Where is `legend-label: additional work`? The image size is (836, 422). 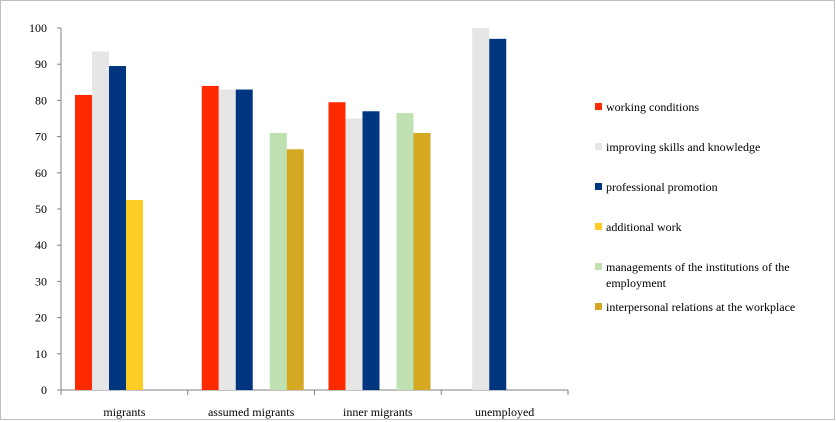
legend-label: additional work is located at coordinates (644, 227).